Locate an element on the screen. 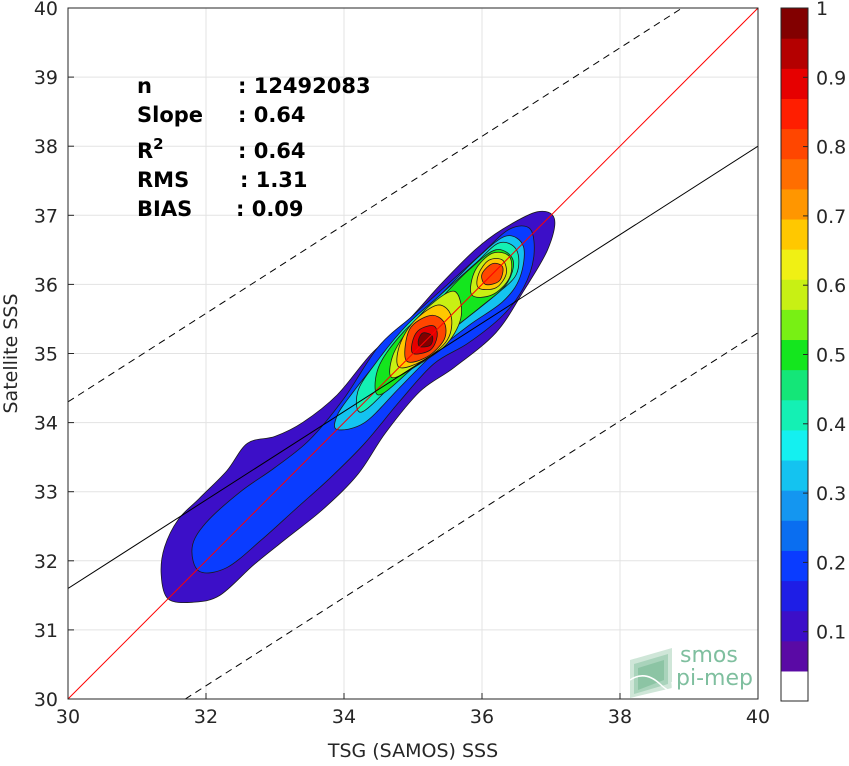 Image resolution: width=849 pixels, height=766 pixels. y-tick-label: 36 is located at coordinates (46, 285).